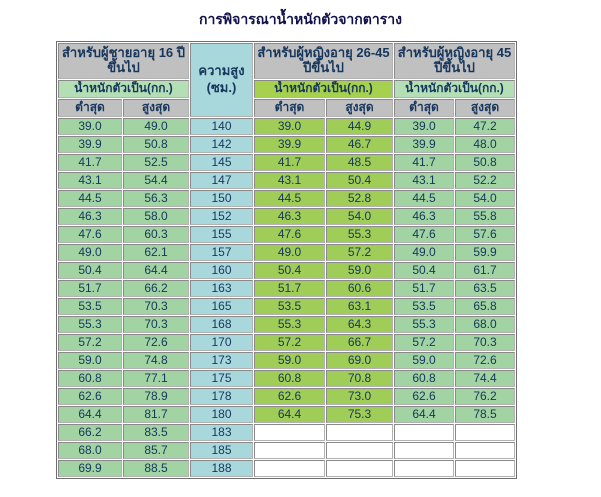 Image resolution: width=601 pixels, height=497 pixels. What do you see at coordinates (90, 180) in the screenshot?
I see `men-min-cell: 43.1` at bounding box center [90, 180].